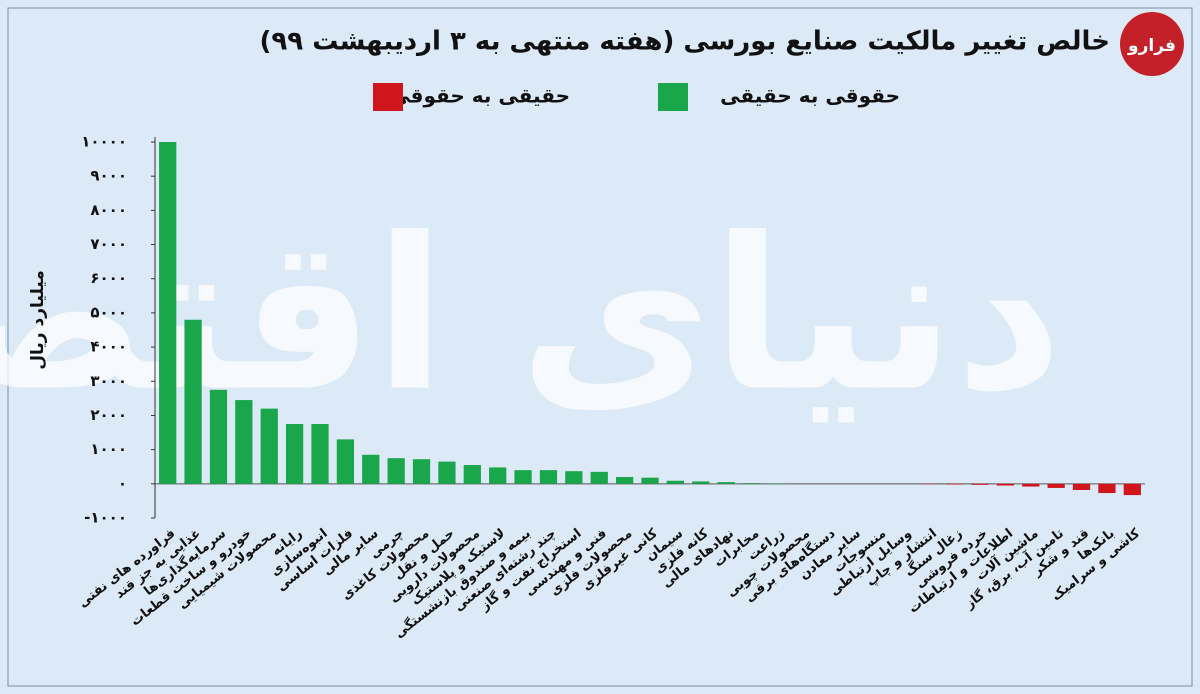  I want to click on y-tick-label: ۲۰۰۰, so click(108, 415).